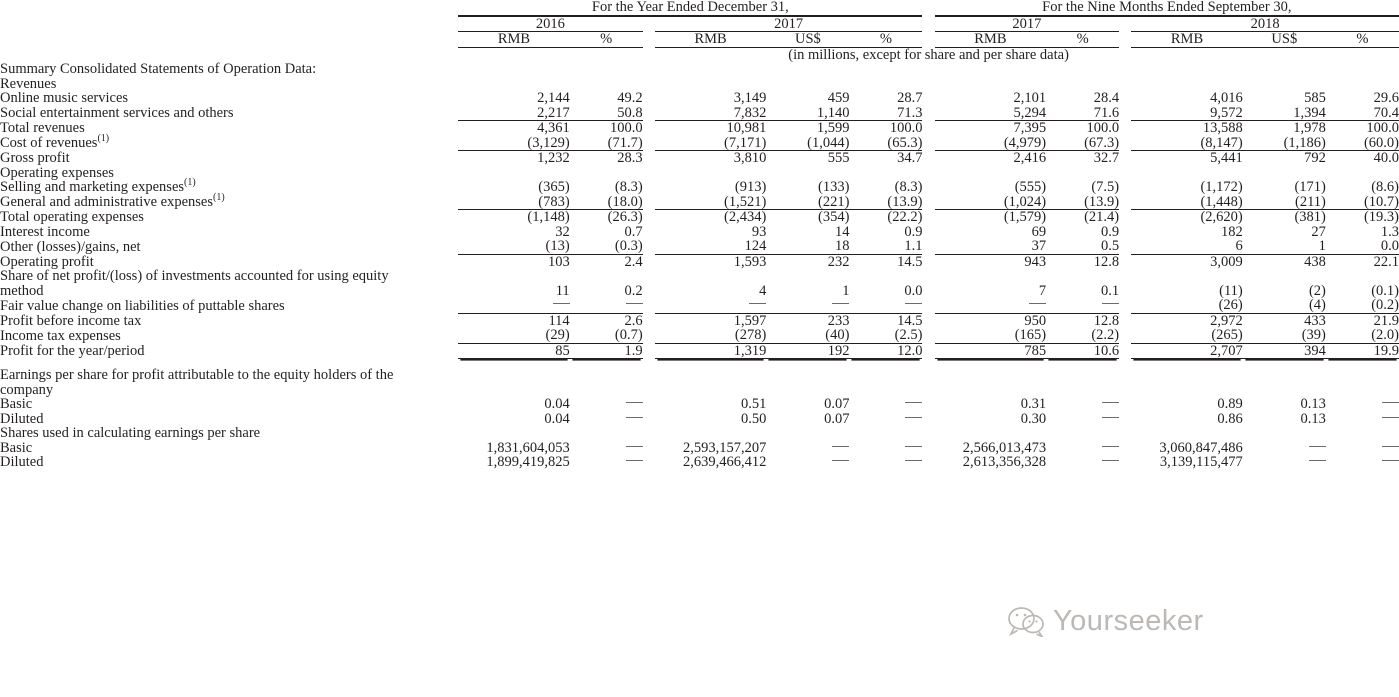 The width and height of the screenshot is (1399, 697). I want to click on cell-sm-3: (133), so click(834, 187).